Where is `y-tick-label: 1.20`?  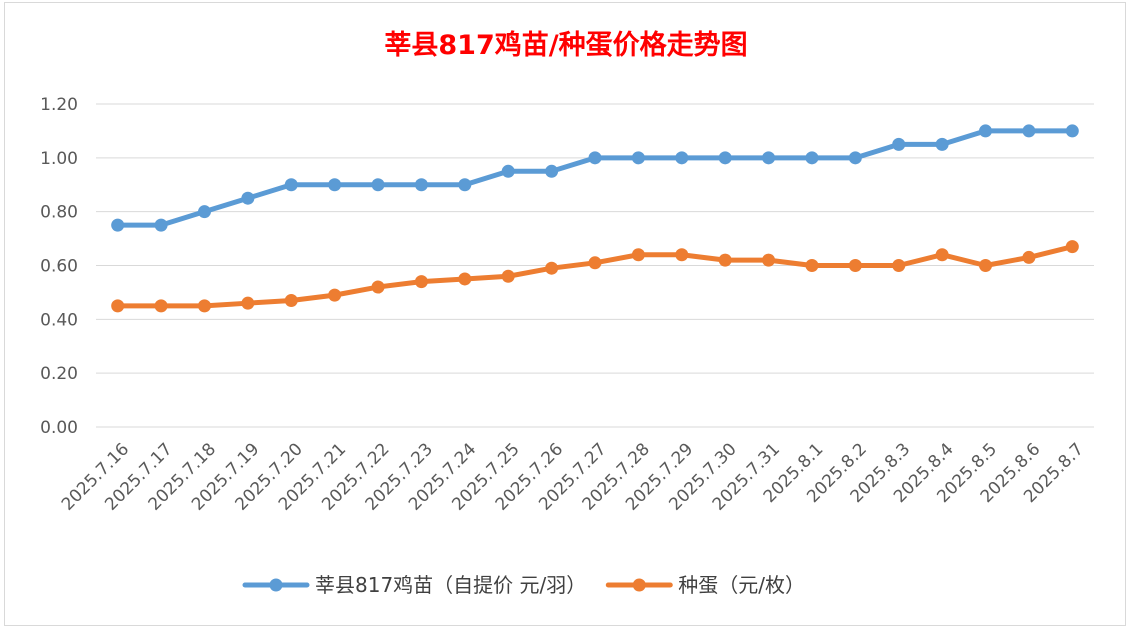
y-tick-label: 1.20 is located at coordinates (59, 105).